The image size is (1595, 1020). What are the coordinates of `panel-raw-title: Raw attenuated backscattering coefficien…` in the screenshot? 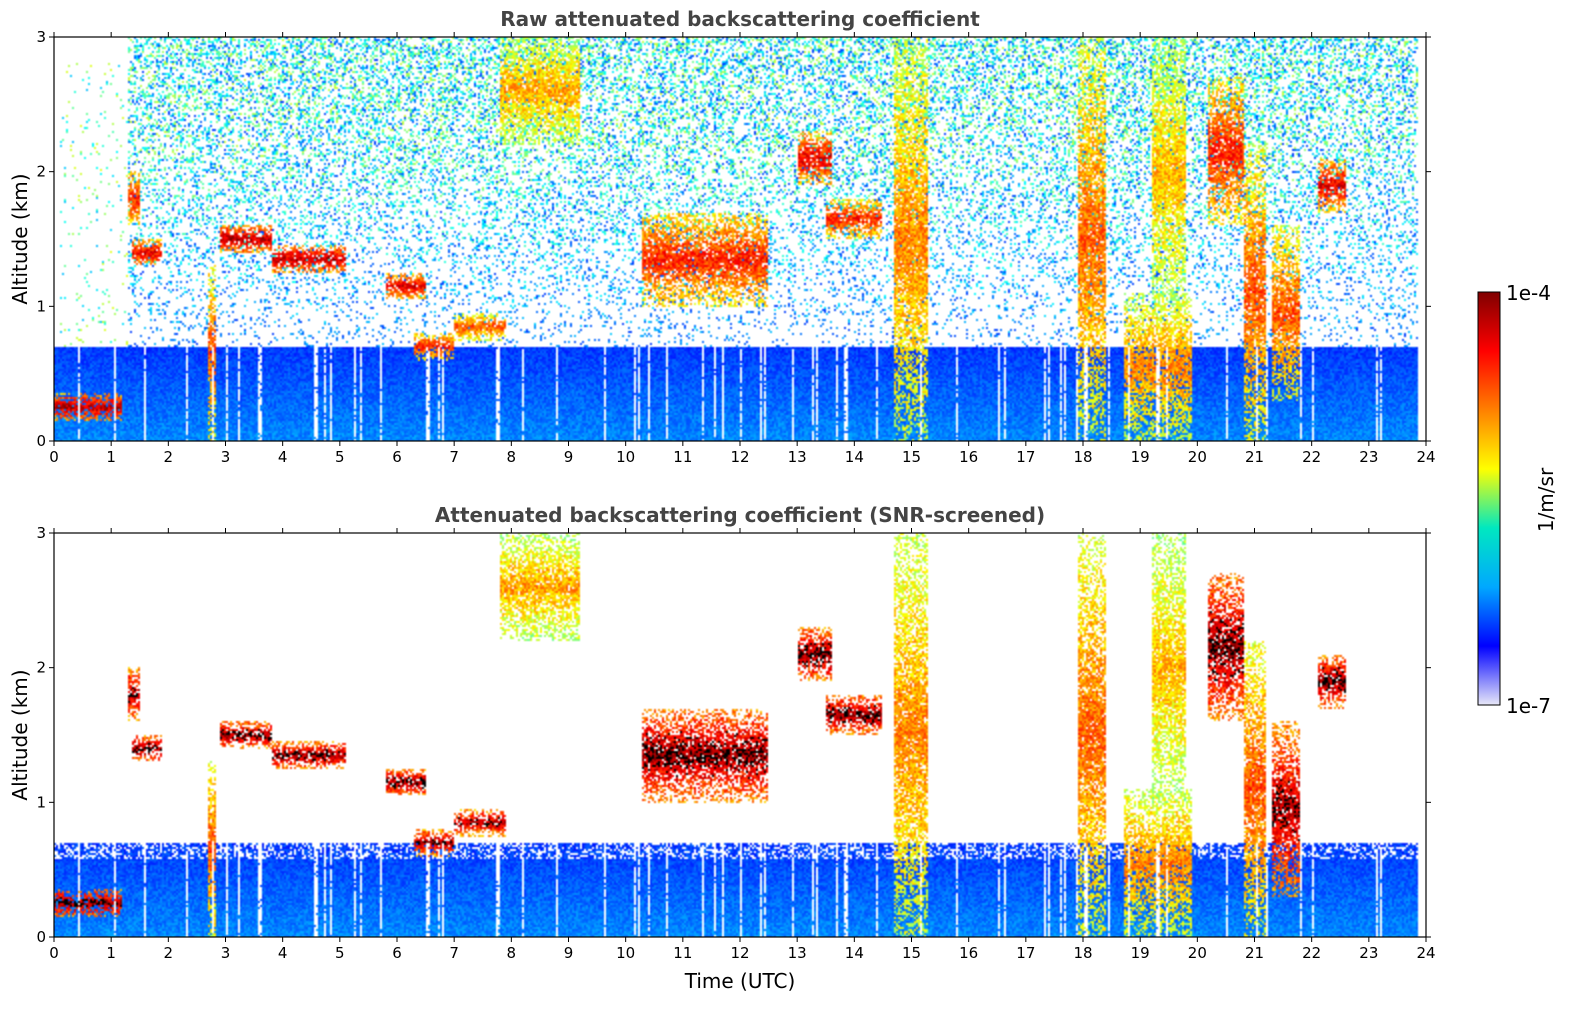 It's located at (740, 19).